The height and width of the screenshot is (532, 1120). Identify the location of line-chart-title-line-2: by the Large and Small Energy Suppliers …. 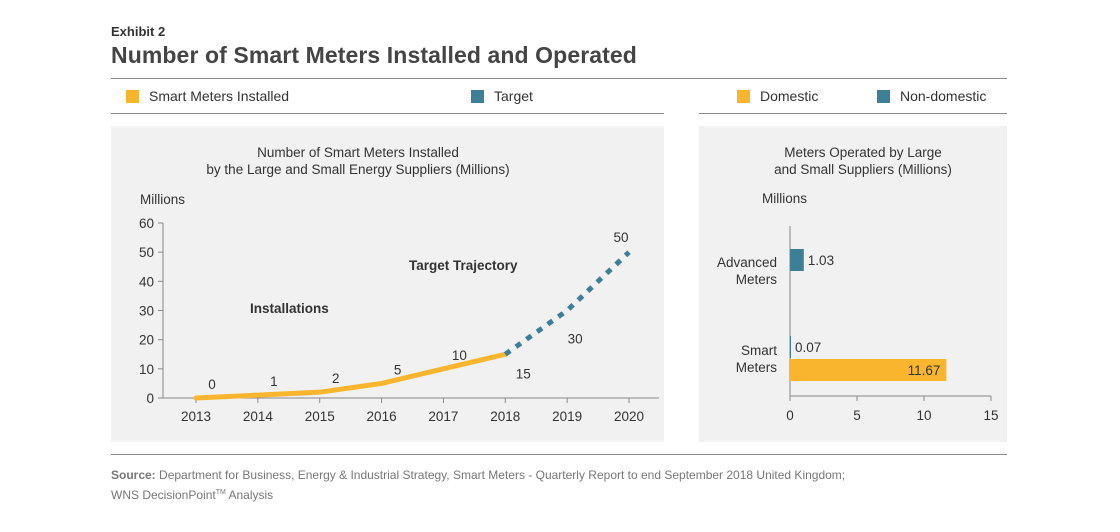
(357, 169).